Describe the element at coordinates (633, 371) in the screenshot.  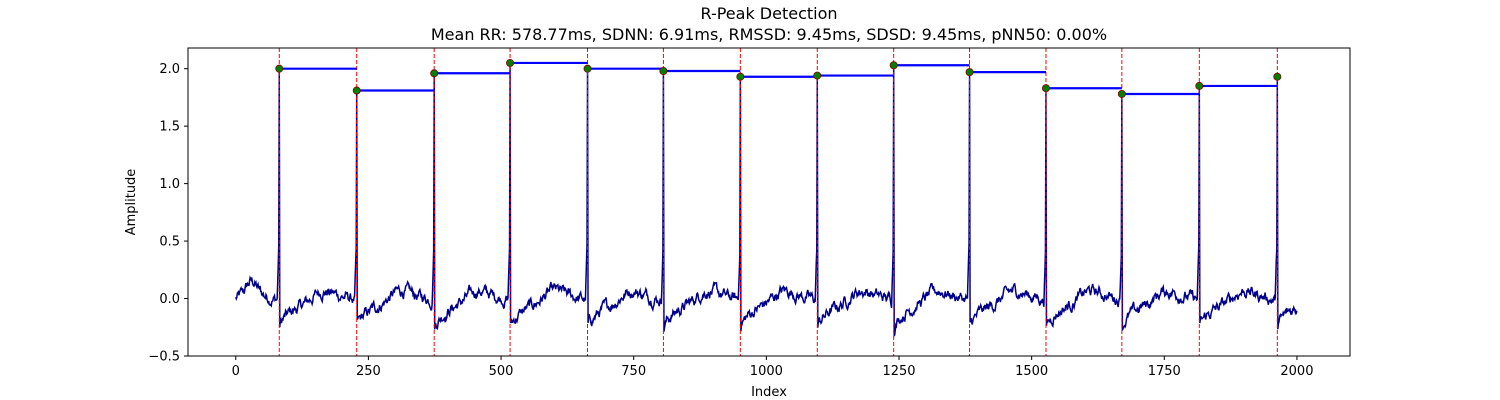
I see `x-tick-label: 750` at that location.